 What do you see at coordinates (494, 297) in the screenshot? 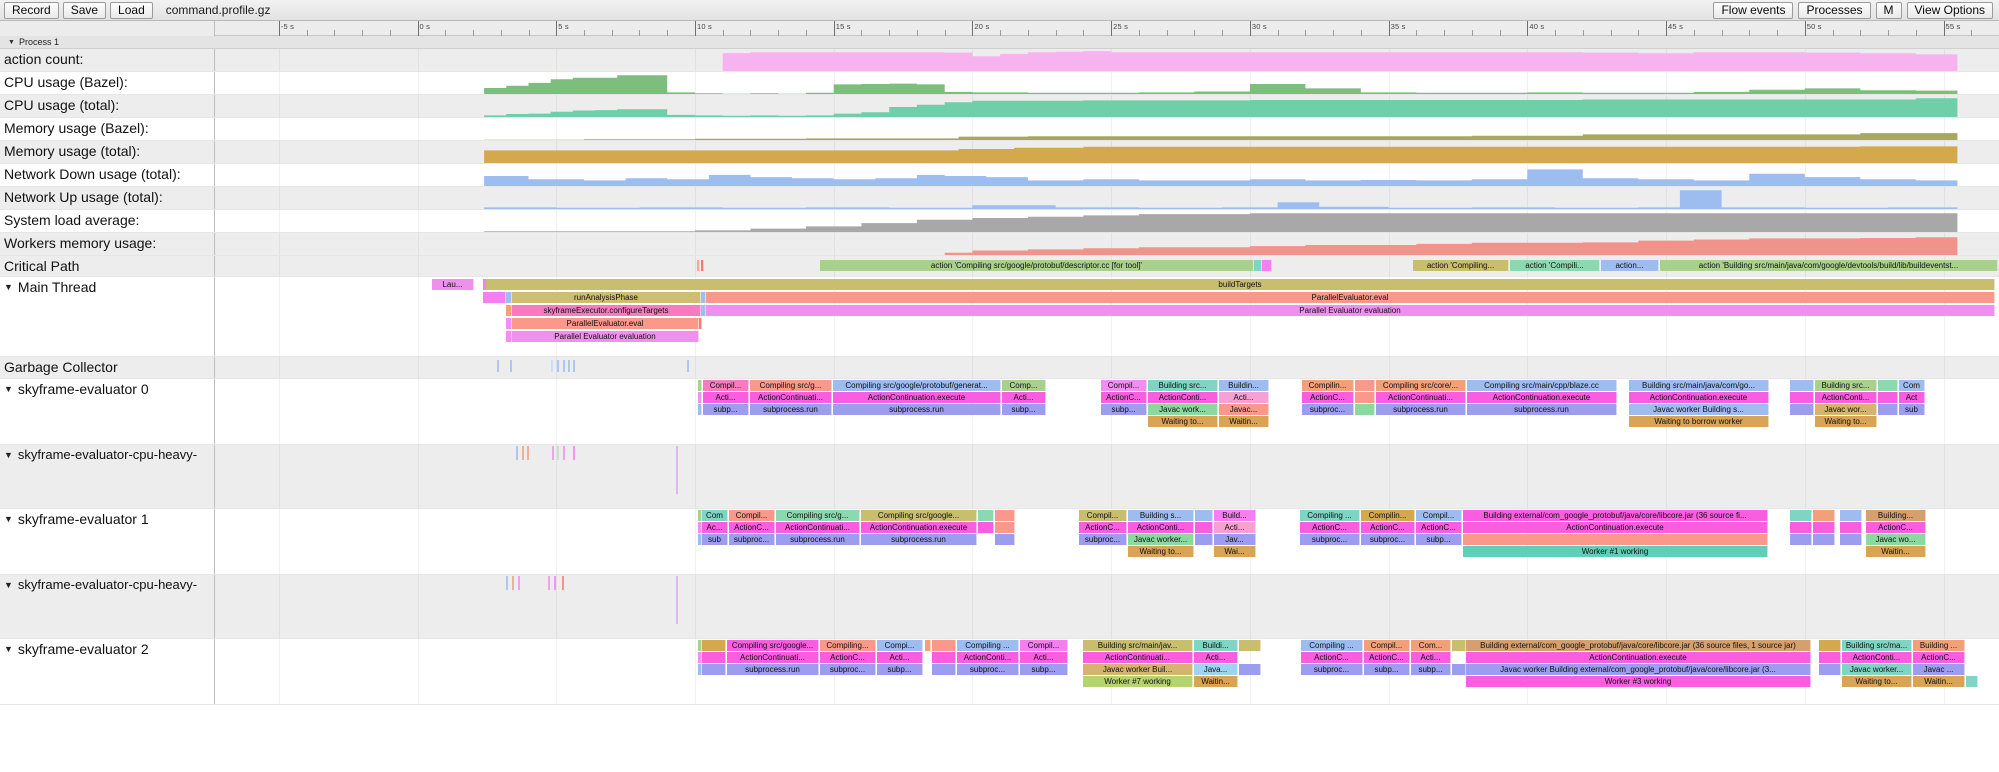
I see `trace-slice: Par` at bounding box center [494, 297].